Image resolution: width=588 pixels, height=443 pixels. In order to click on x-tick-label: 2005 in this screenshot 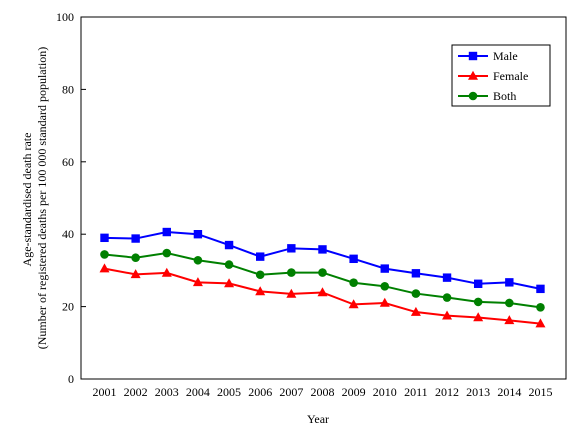, I will do `click(229, 392)`.